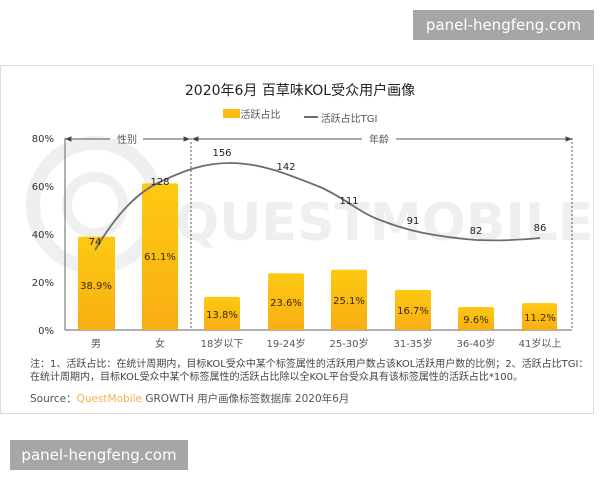 The image size is (600, 480). Describe the element at coordinates (43, 187) in the screenshot. I see `svg-text: 60%` at that location.